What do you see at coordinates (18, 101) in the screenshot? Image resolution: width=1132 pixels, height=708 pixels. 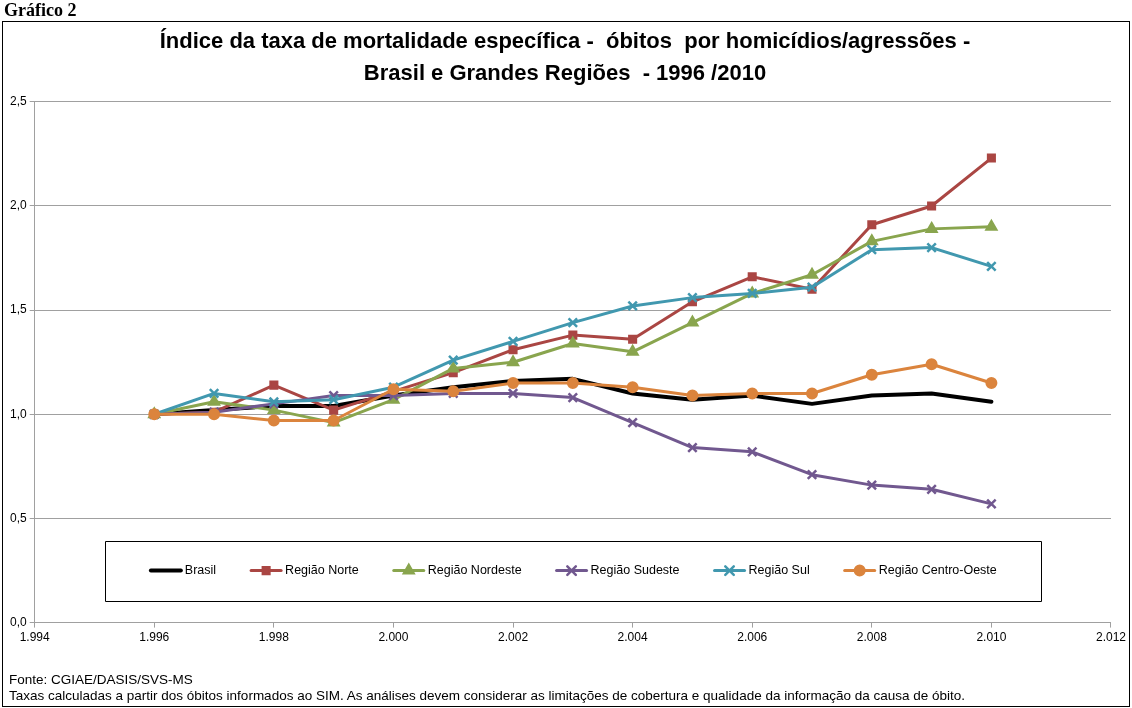 I see `y-tick-label: 2,5` at bounding box center [18, 101].